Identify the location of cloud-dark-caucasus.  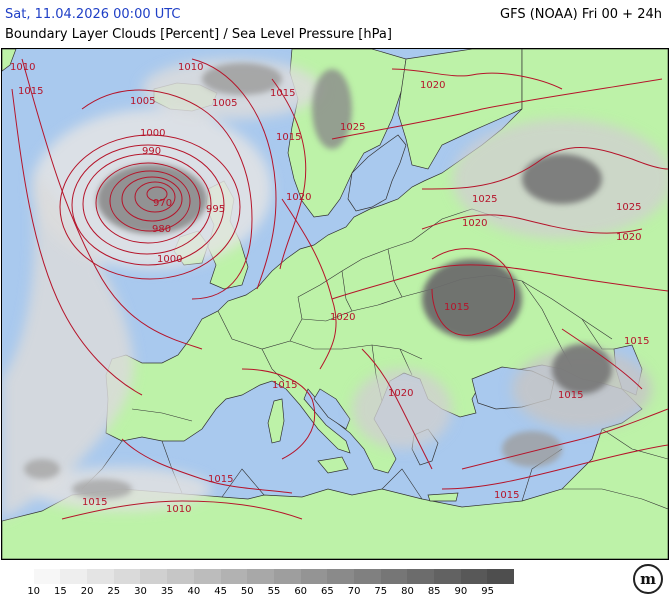
(582, 369).